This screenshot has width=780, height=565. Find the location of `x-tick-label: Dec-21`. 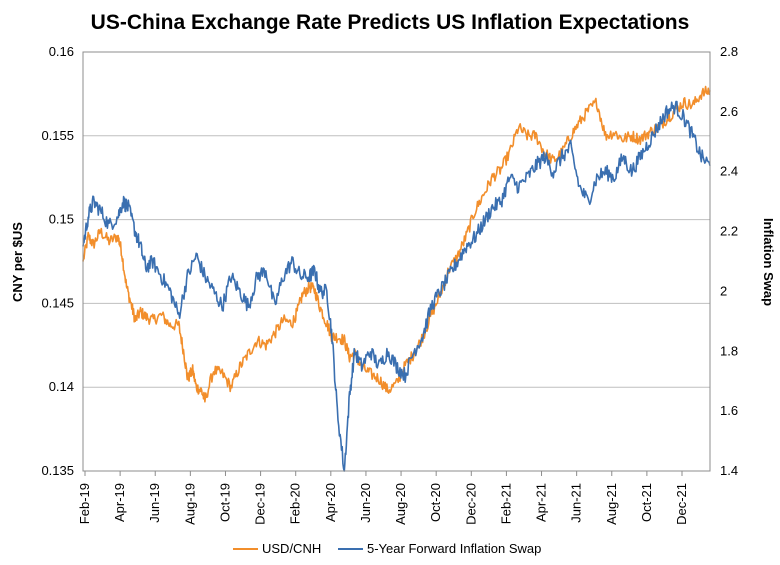

x-tick-label: Dec-21 is located at coordinates (681, 504).